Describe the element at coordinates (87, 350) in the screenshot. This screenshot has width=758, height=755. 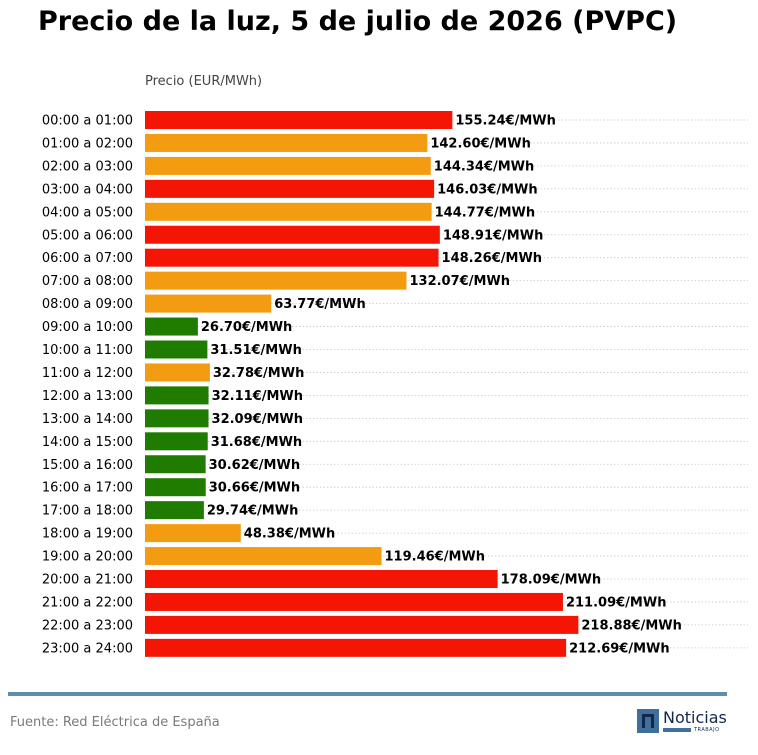
I see `category-label: 10:00 a 11:00` at that location.